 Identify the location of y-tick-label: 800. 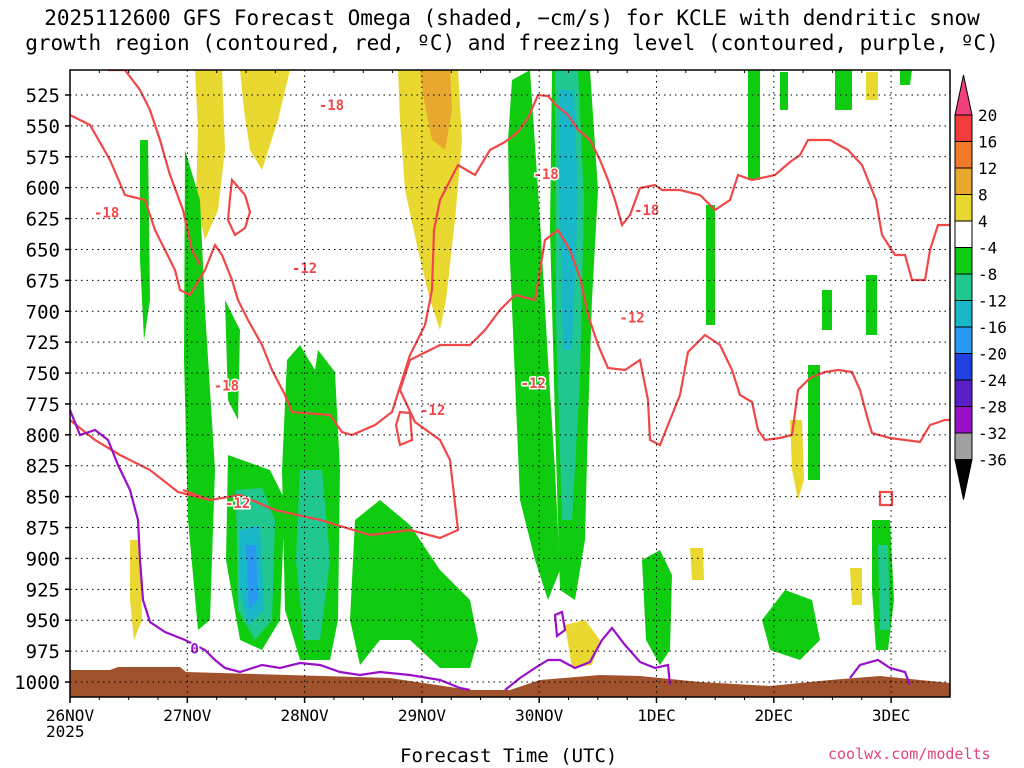
(43, 436).